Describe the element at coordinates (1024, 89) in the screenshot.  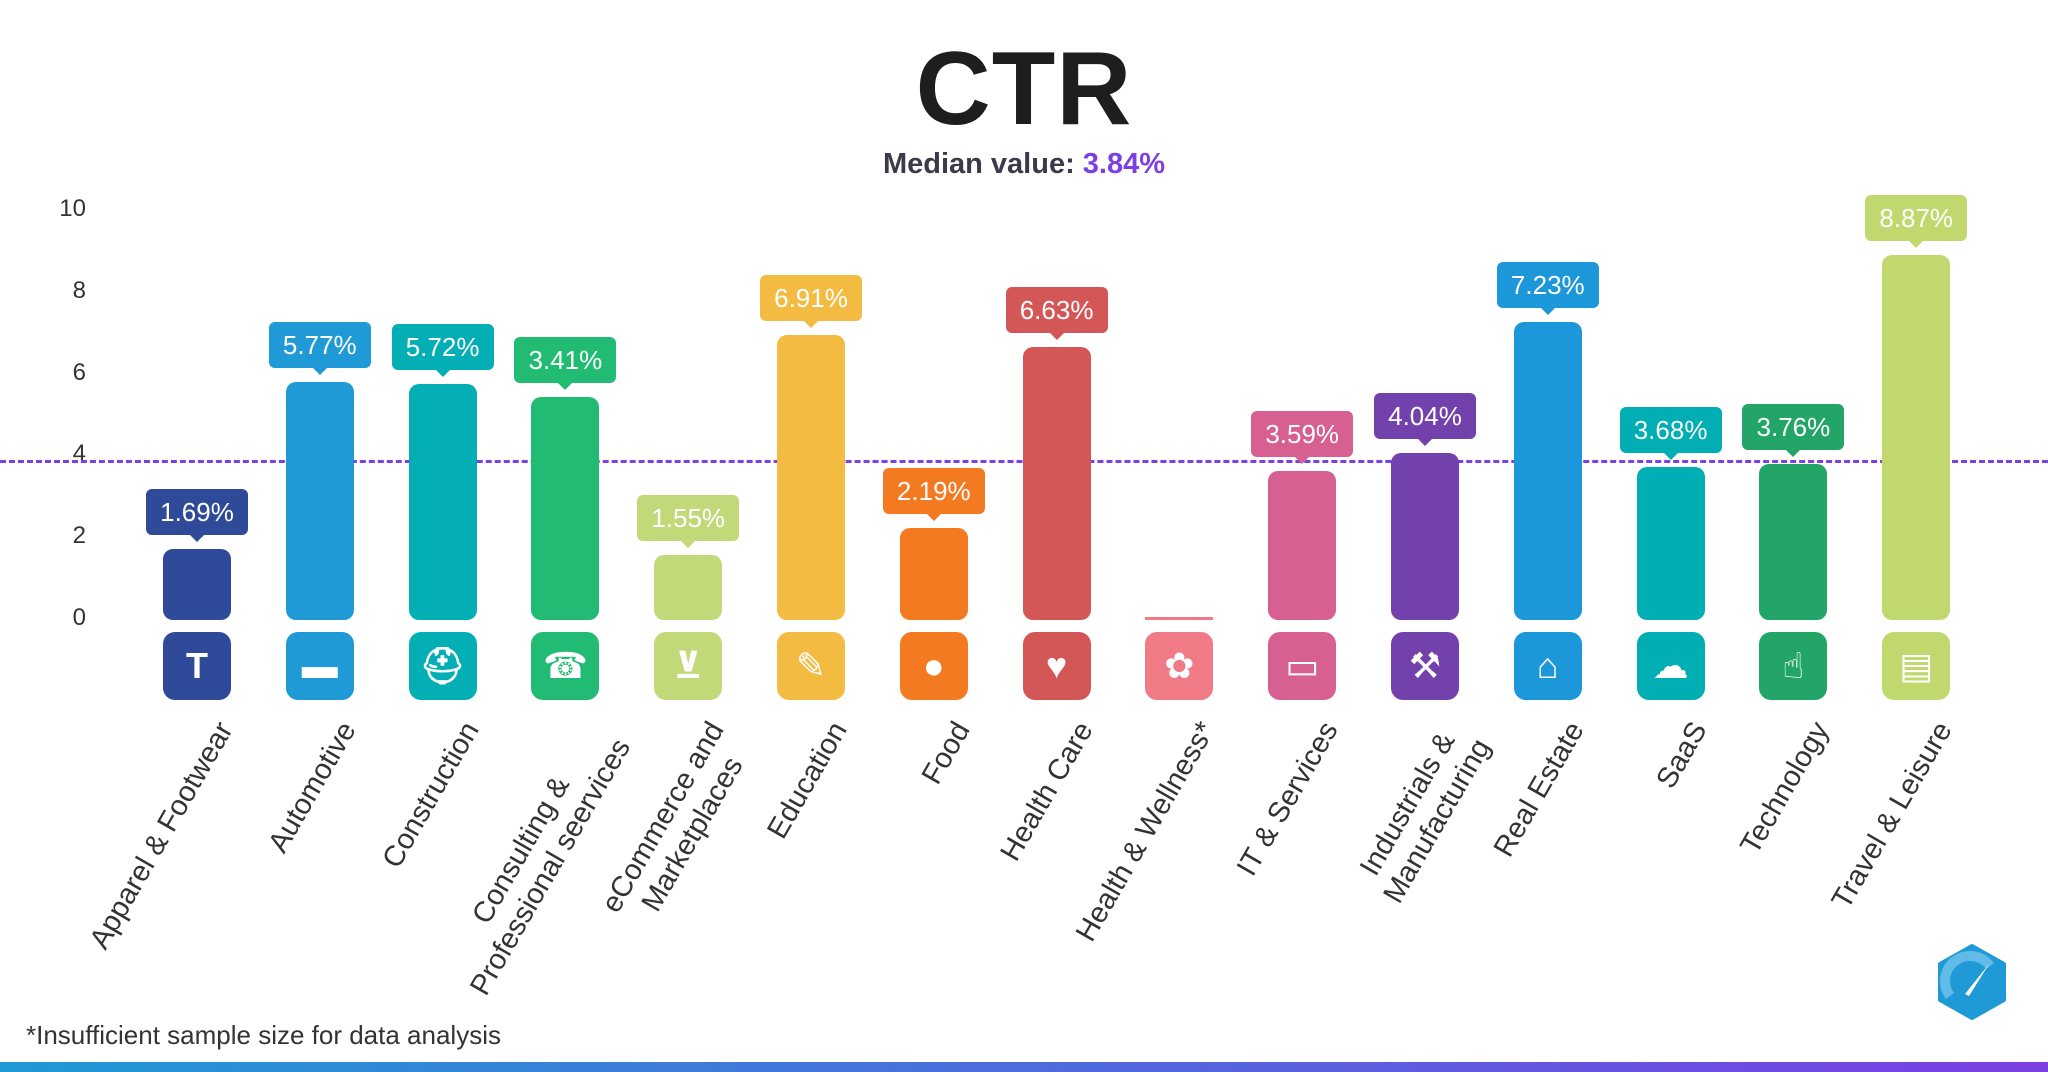
I see `chart-title: CTR` at that location.